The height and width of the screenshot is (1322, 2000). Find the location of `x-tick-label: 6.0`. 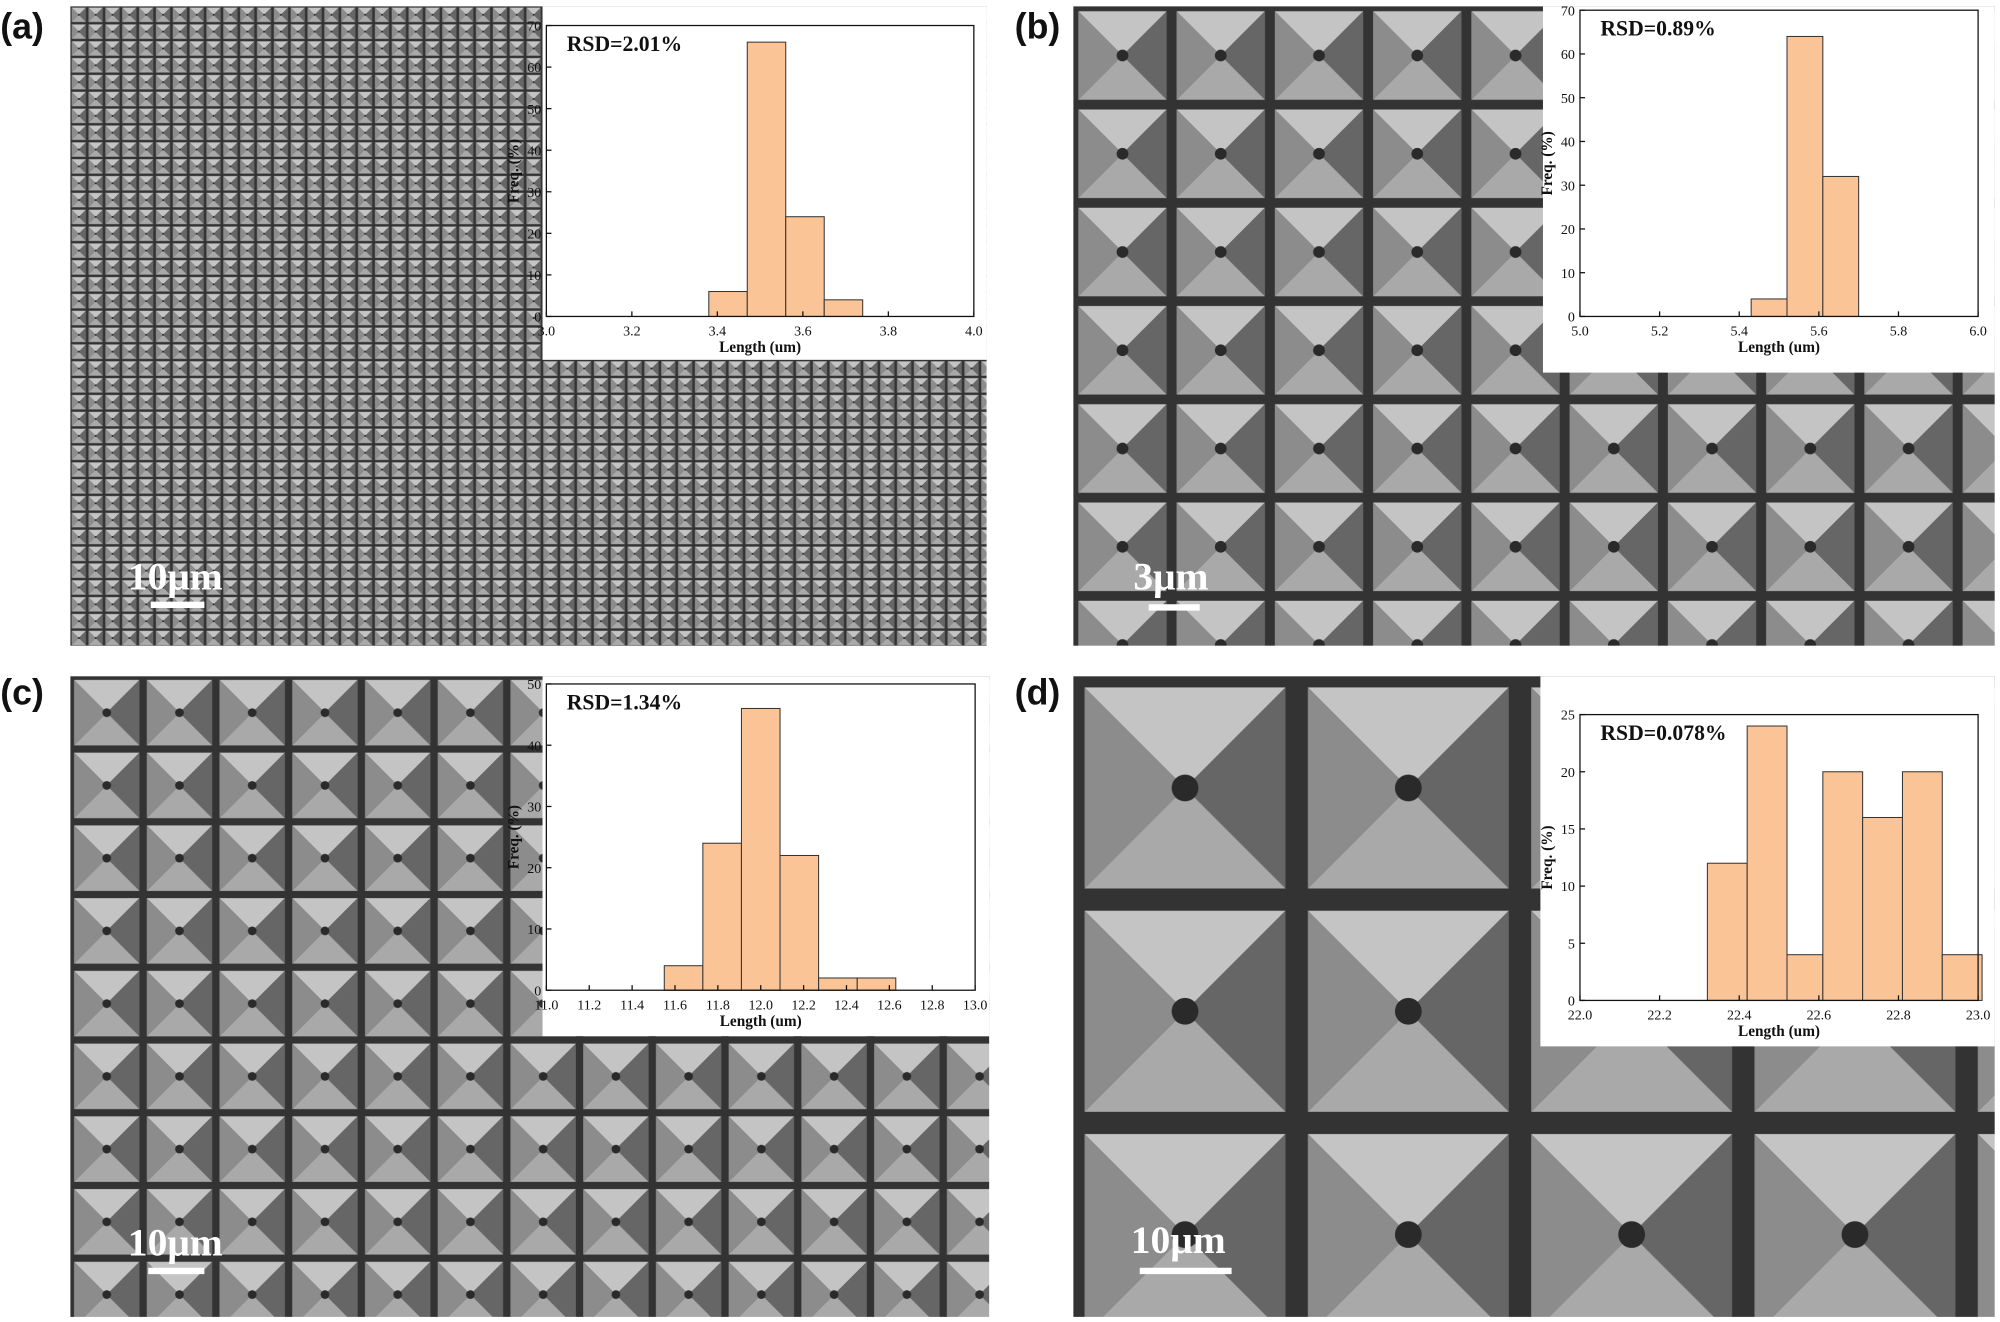

x-tick-label: 6.0 is located at coordinates (1978, 332).